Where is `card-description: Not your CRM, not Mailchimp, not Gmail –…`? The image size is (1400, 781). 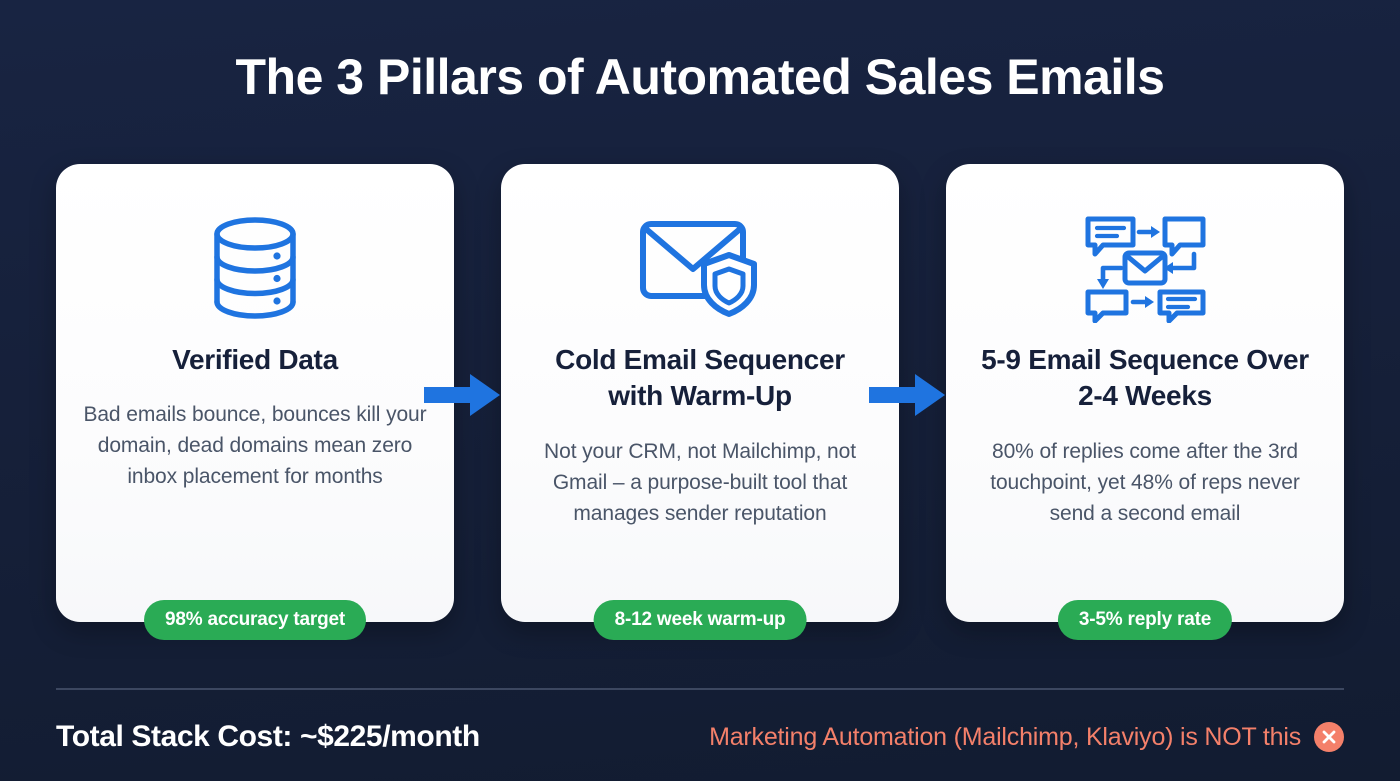 card-description: Not your CRM, not Mailchimp, not Gmail –… is located at coordinates (700, 482).